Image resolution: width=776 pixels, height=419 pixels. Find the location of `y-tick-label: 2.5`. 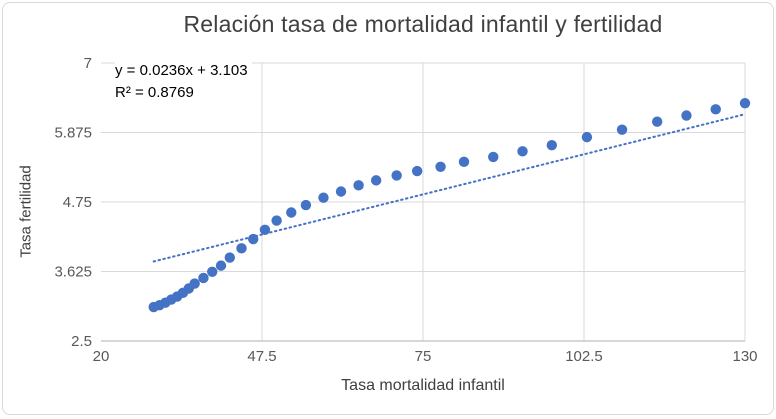

y-tick-label: 2.5 is located at coordinates (81, 341).